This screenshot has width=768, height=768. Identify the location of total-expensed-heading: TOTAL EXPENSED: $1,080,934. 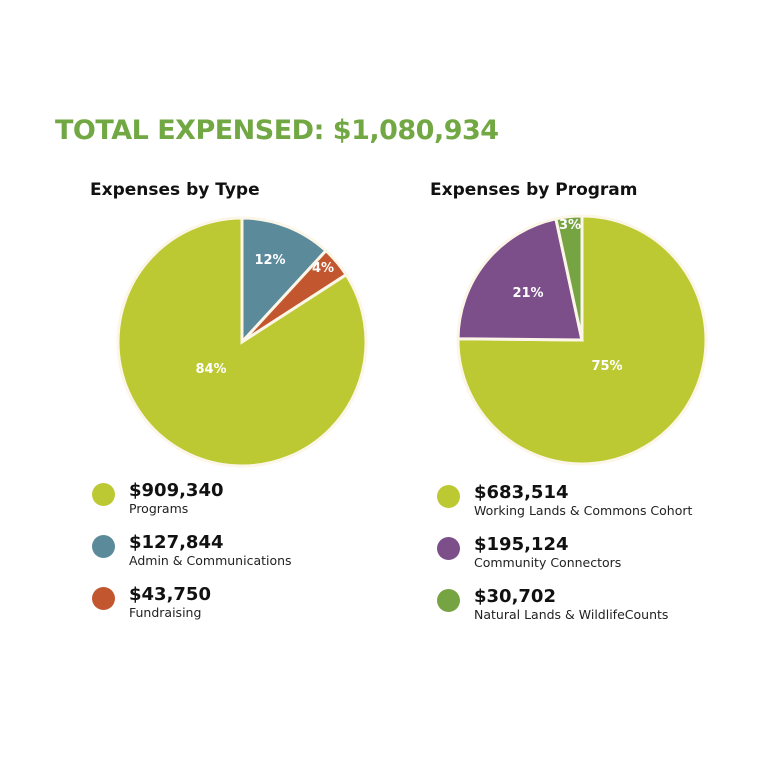
(277, 130).